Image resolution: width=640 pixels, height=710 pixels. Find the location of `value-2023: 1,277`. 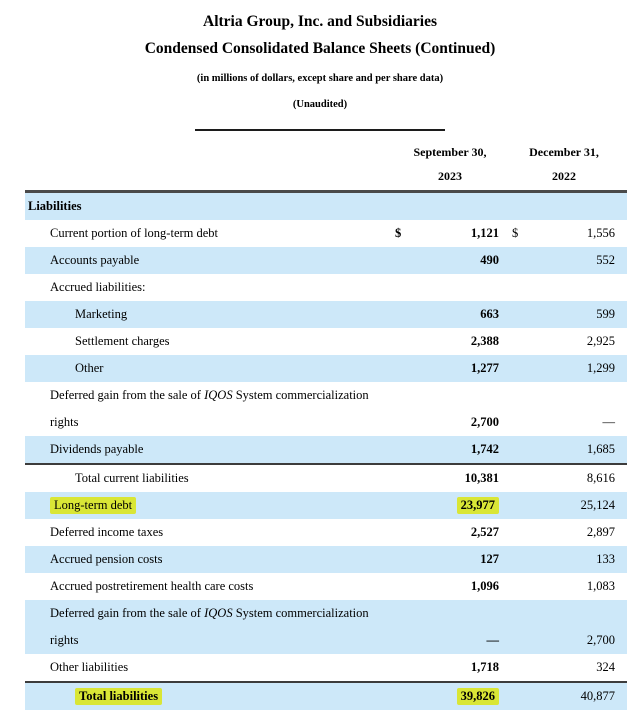

value-2023: 1,277 is located at coordinates (484, 368).